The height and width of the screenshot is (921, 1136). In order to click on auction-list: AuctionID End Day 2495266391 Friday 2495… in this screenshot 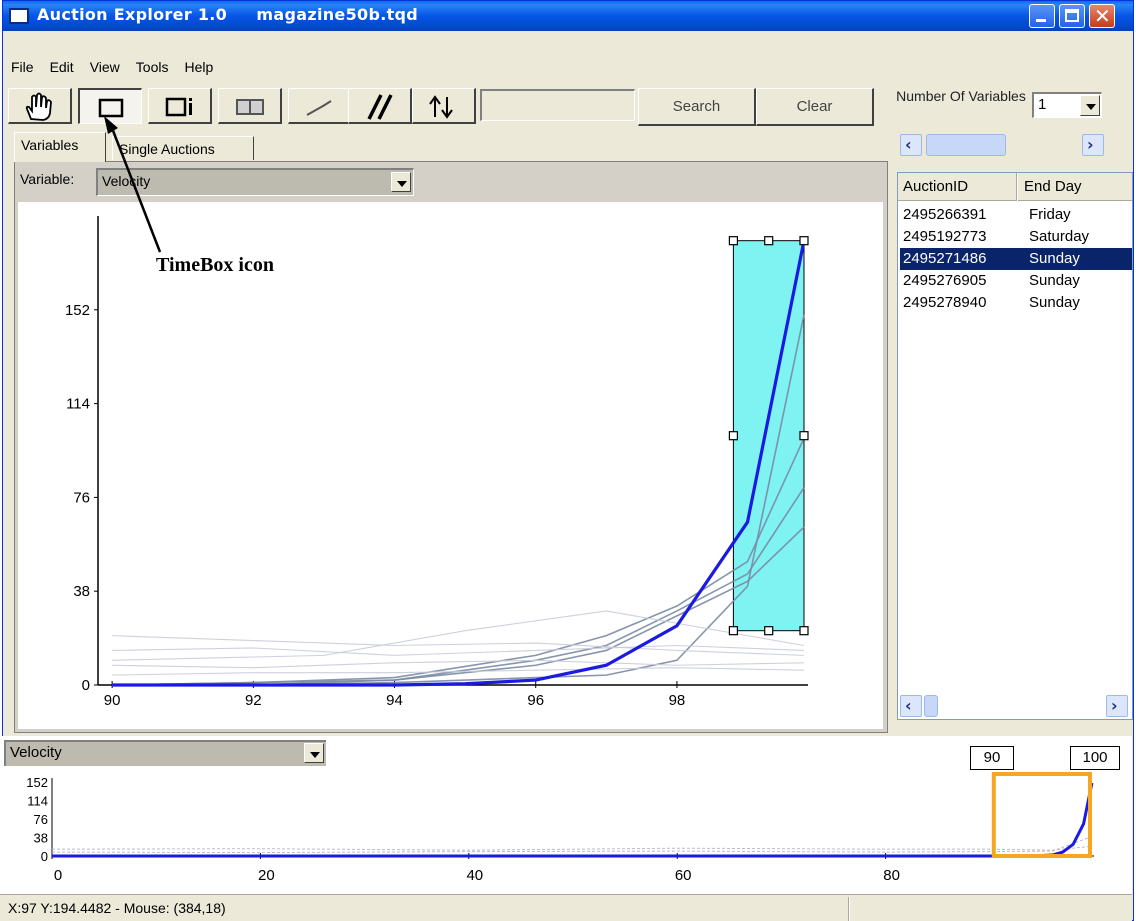, I will do `click(1015, 446)`.